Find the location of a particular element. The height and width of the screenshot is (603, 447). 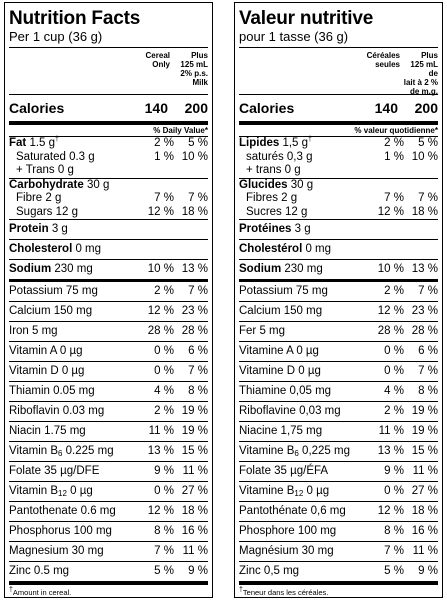

nutrient-row: Zinc 0.5 mg 5 % 9 % is located at coordinates (108, 571).